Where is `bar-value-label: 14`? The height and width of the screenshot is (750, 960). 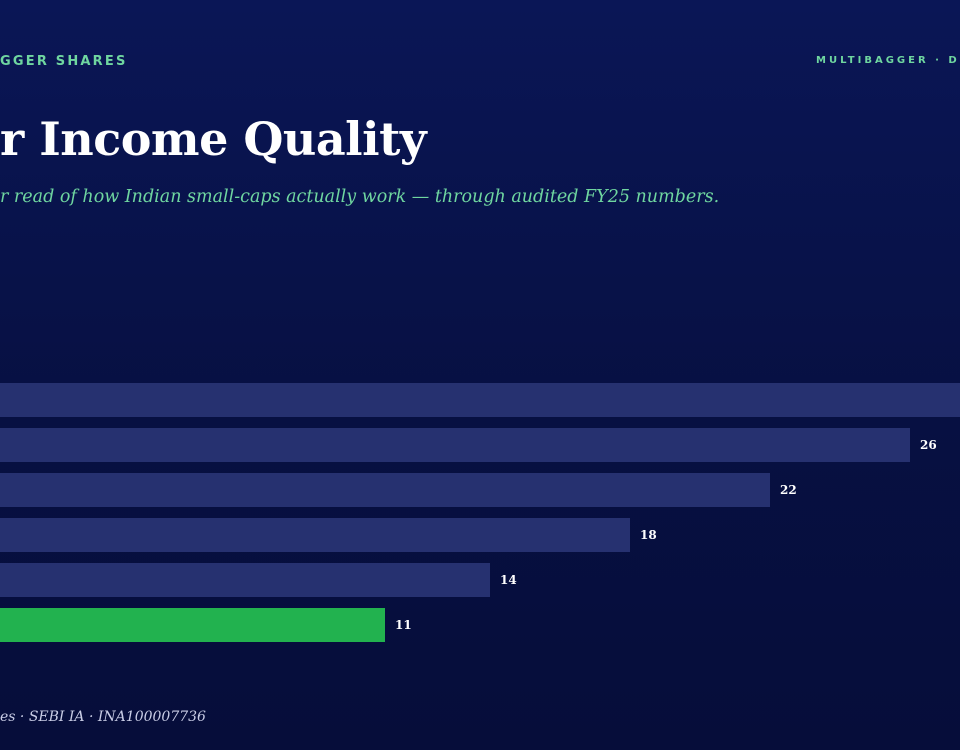
bar-value-label: 14 is located at coordinates (508, 580).